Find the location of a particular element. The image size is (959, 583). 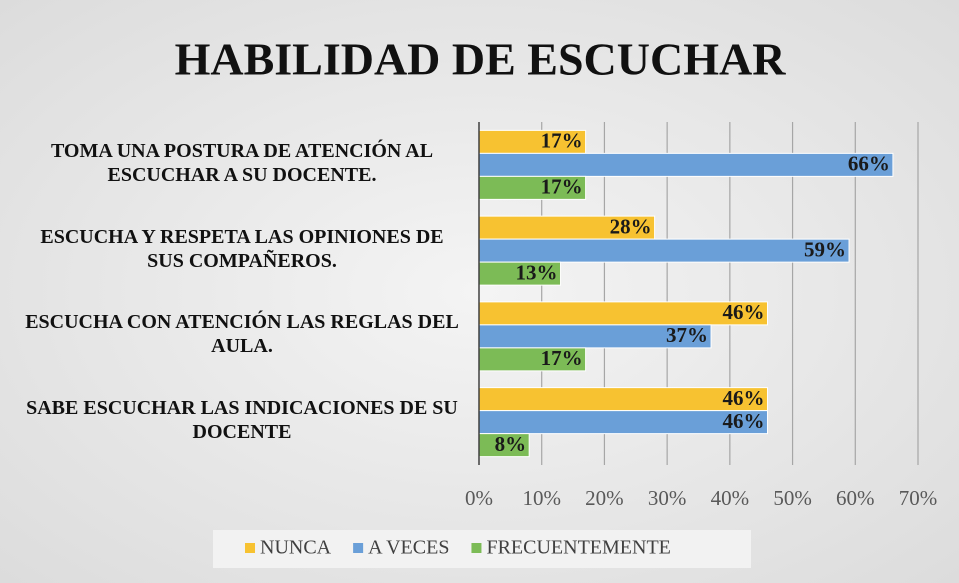

legend-label: FRECUENTEMENTE is located at coordinates (578, 548).